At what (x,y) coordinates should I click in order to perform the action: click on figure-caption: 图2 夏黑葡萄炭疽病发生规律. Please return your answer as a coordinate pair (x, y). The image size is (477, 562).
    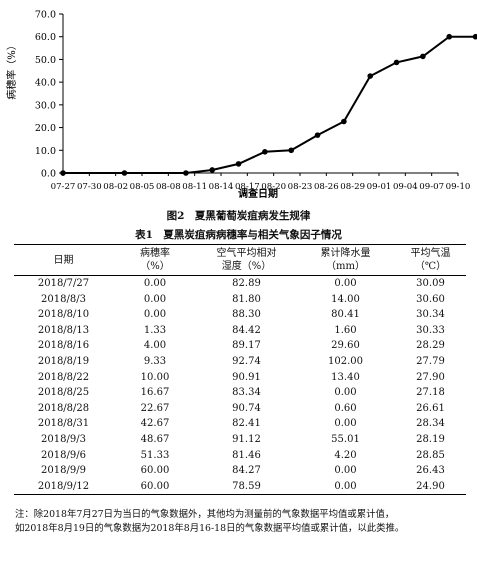
    Looking at the image, I should click on (238, 216).